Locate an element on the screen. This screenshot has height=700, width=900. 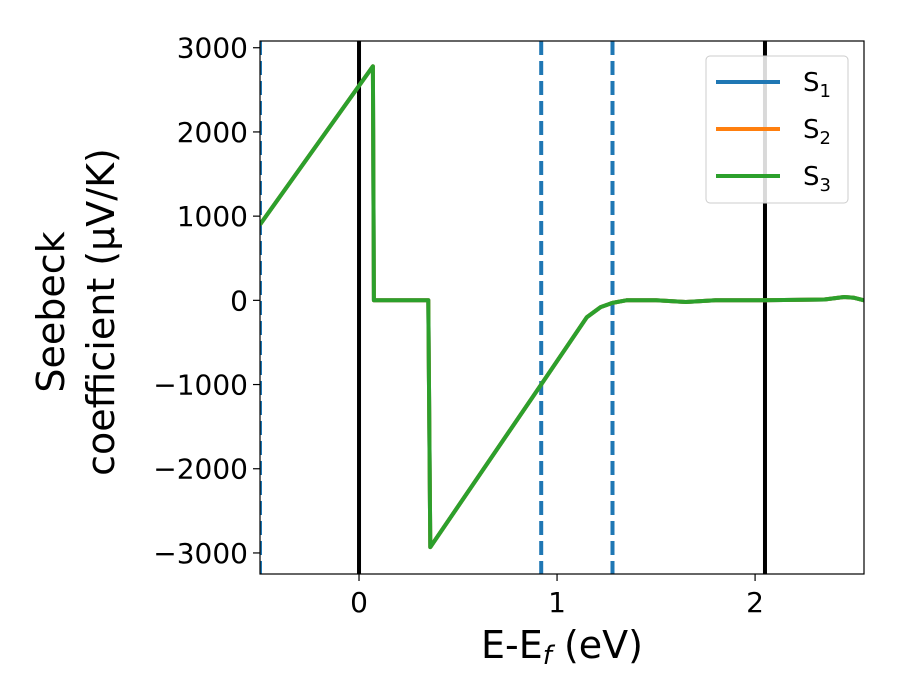
y-tick-label: 1000 is located at coordinates (212, 216).